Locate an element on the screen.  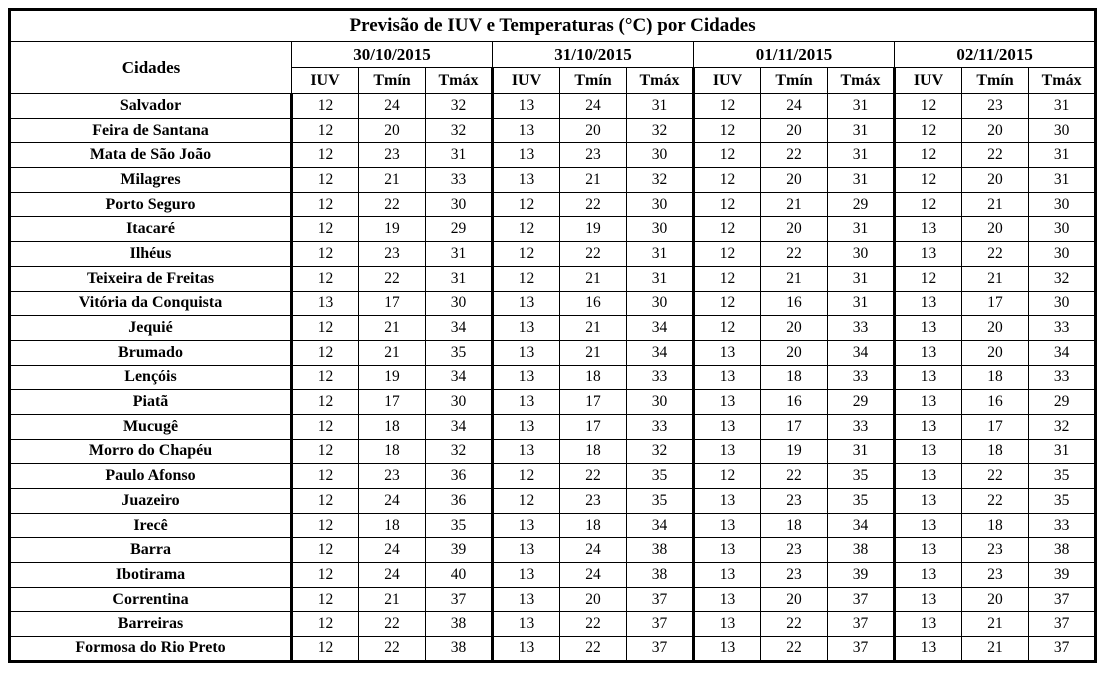
table-row: Paulo Afonso 12 23 36 12 22 35 12 22 35 13 22 35 is located at coordinates (553, 476).